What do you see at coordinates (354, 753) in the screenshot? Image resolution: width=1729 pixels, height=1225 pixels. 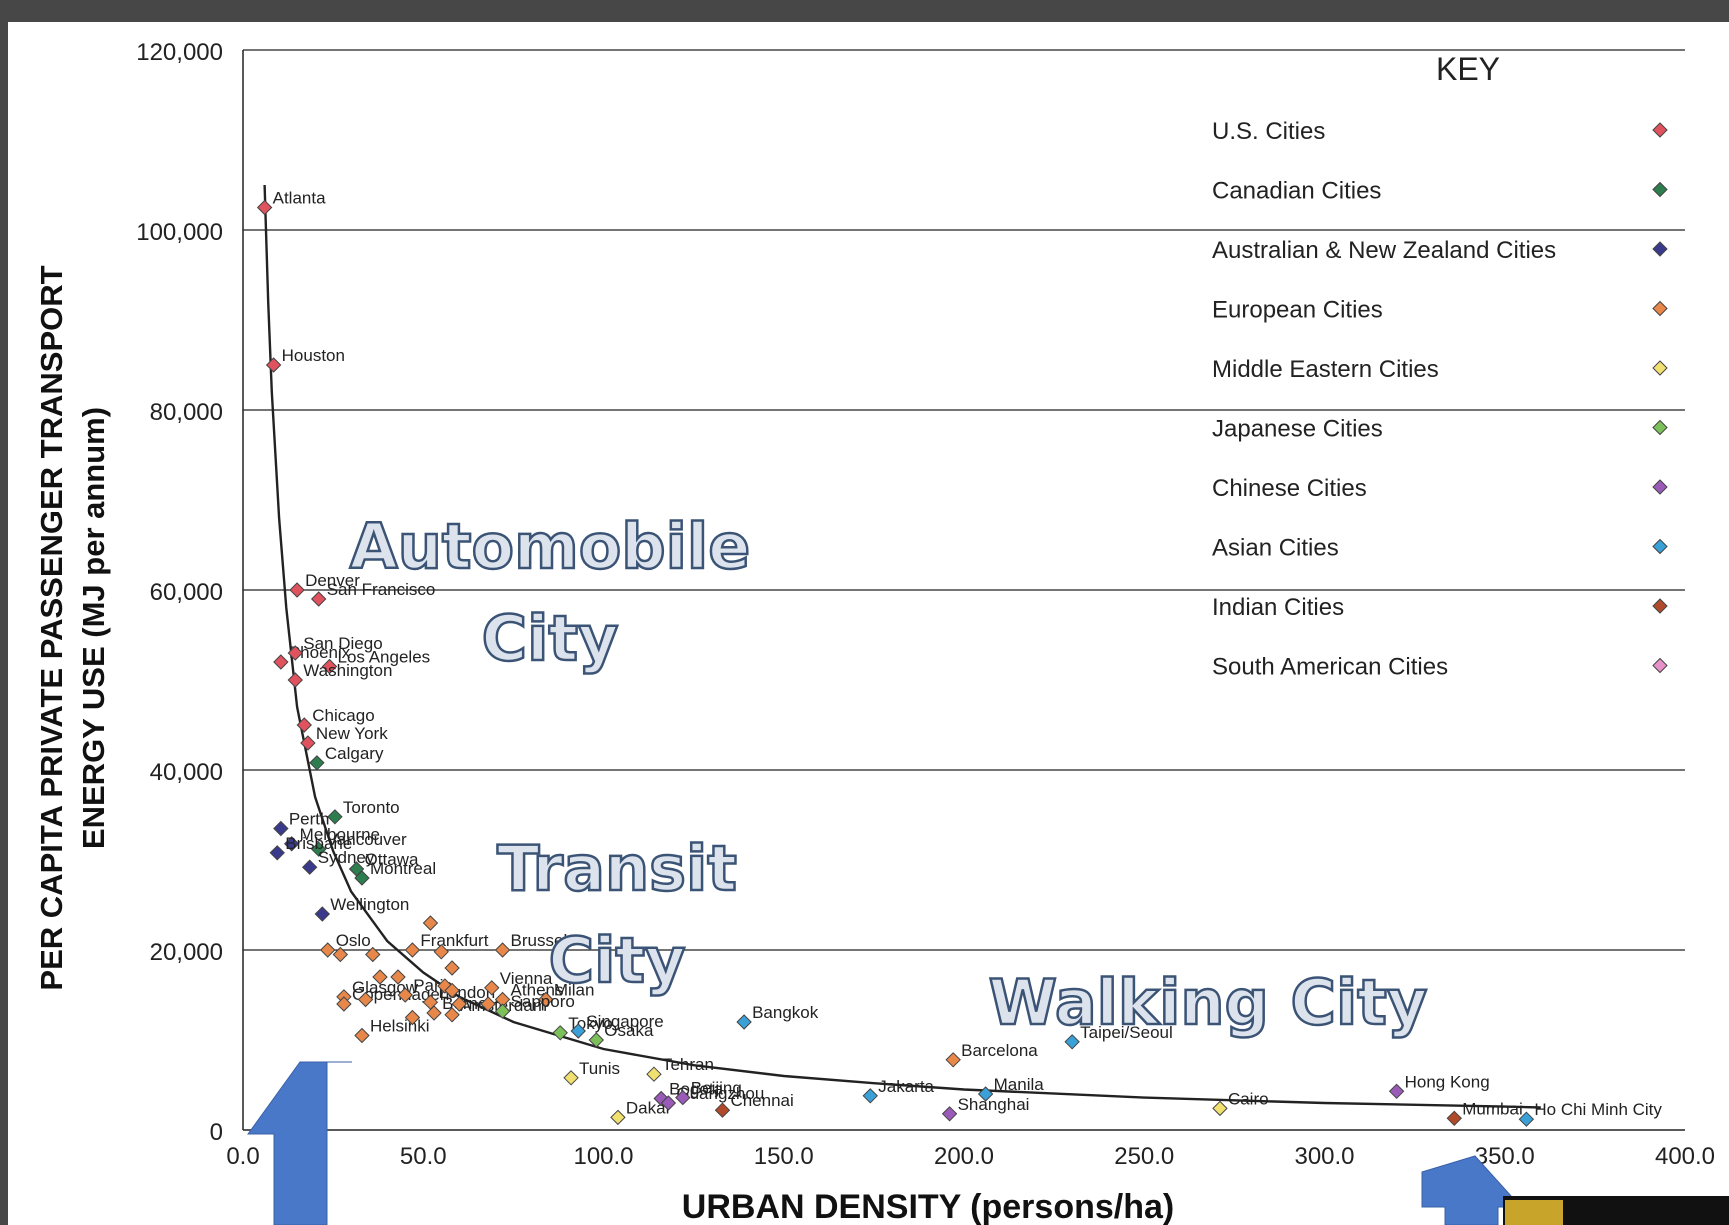 I see `point-label: Calgary` at bounding box center [354, 753].